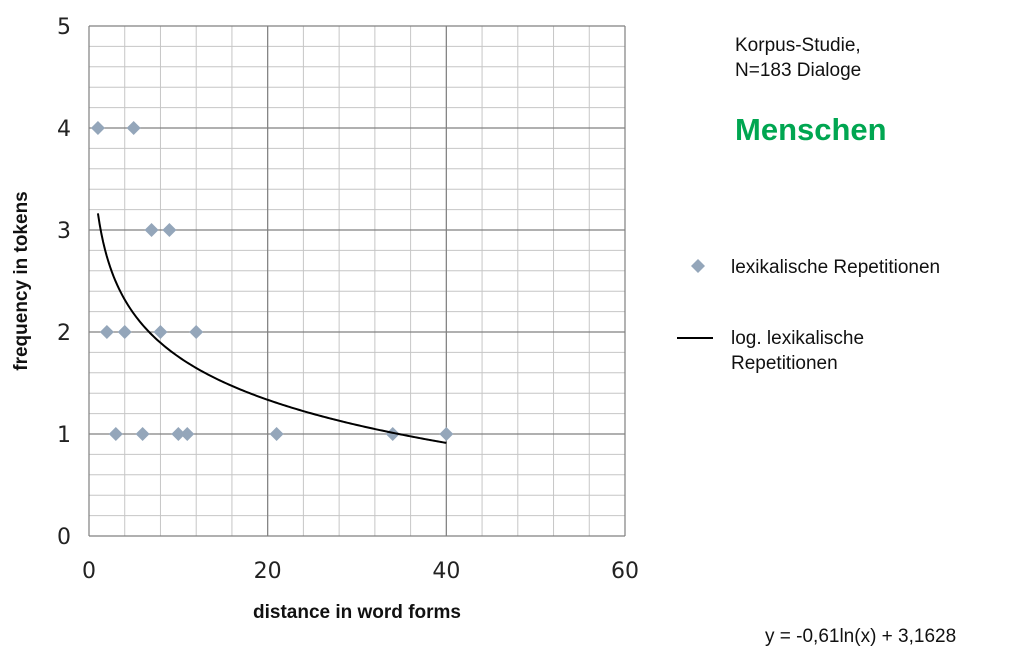 This screenshot has width=1010, height=653. Describe the element at coordinates (811, 129) in the screenshot. I see `highlight-label: Menschen` at that location.